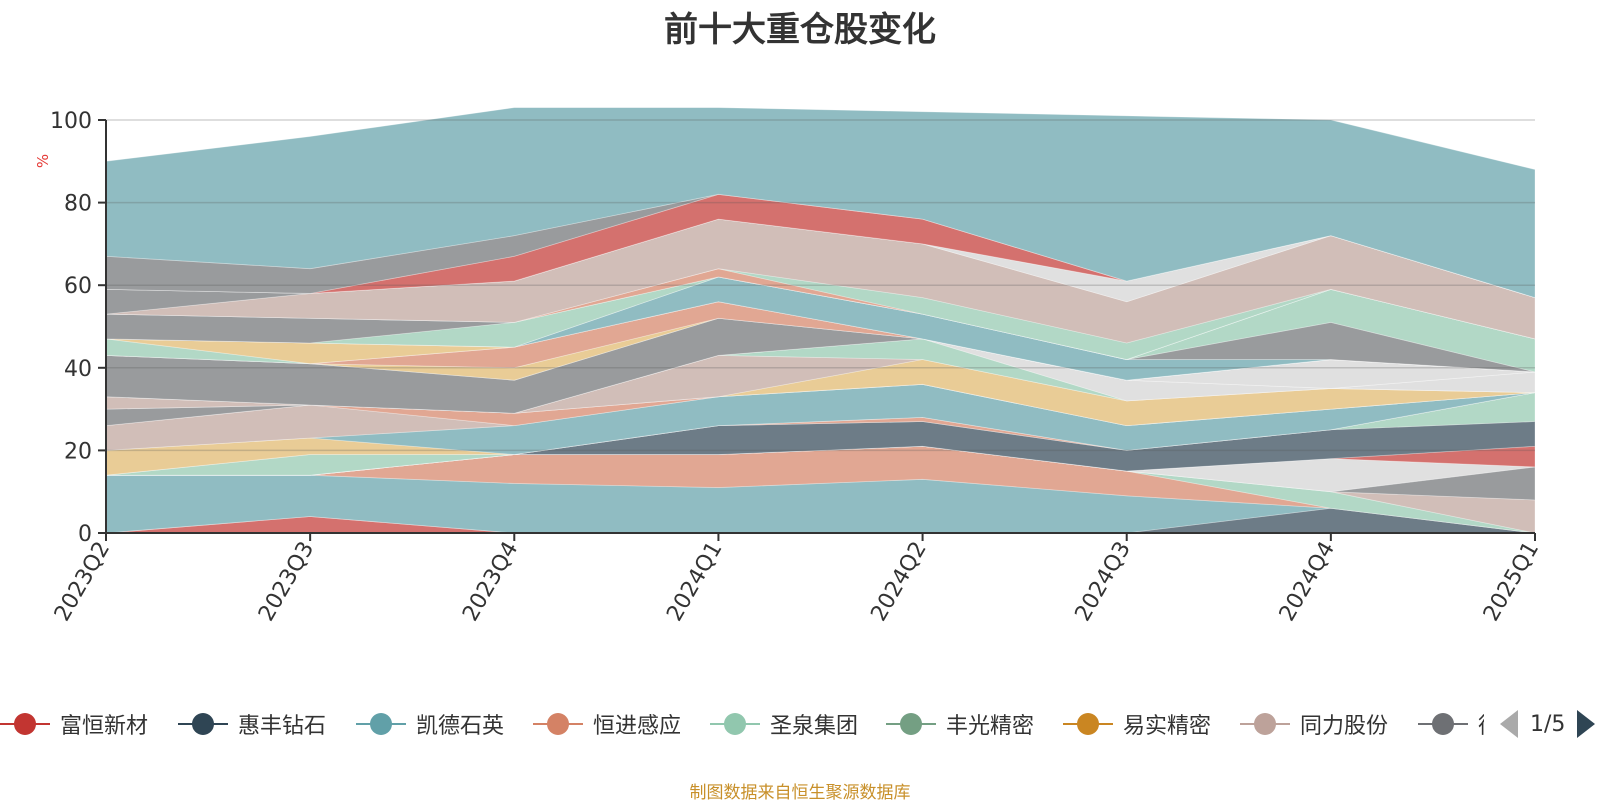  I want to click on legend-item: 德, so click(1451, 724).